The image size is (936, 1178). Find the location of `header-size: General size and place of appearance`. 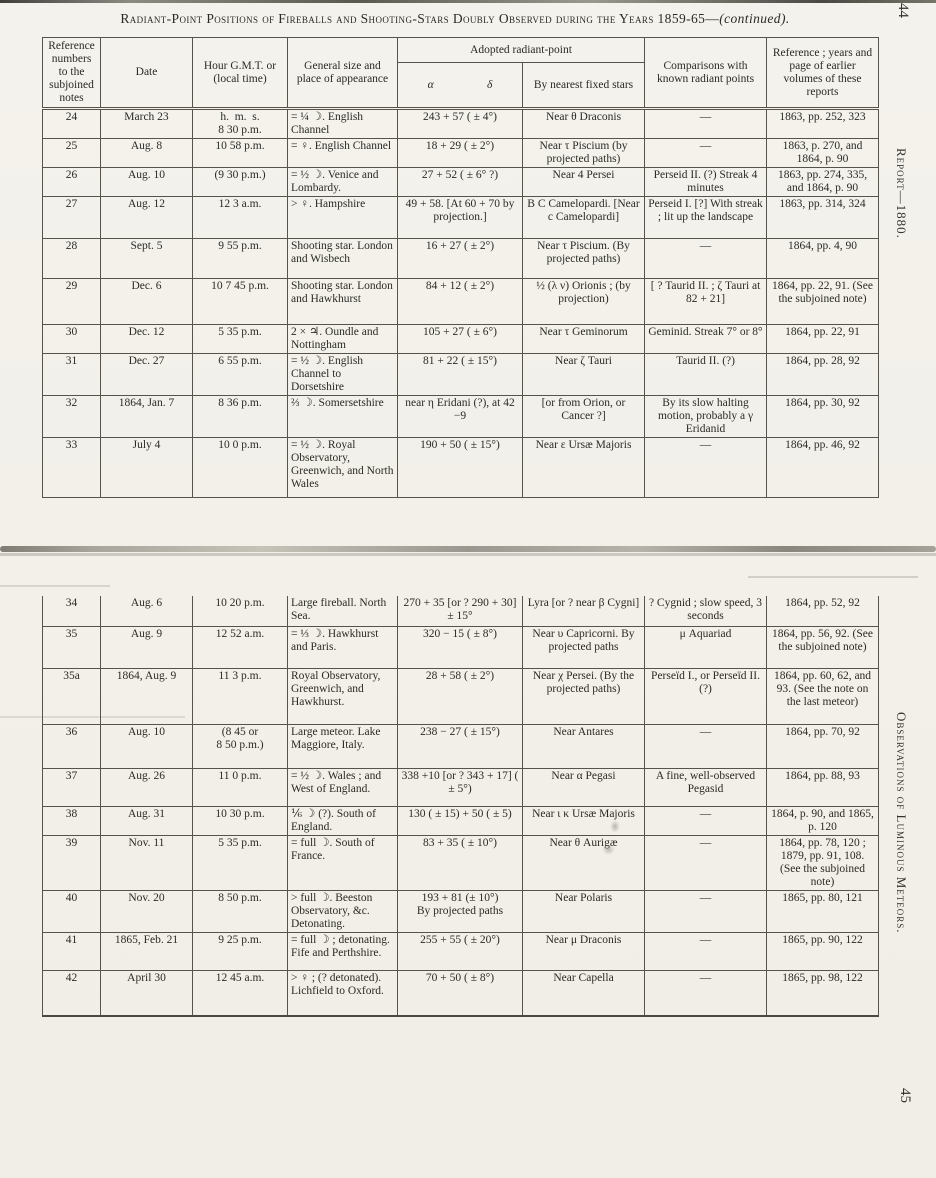

header-size: General size and place of appearance is located at coordinates (342, 73).